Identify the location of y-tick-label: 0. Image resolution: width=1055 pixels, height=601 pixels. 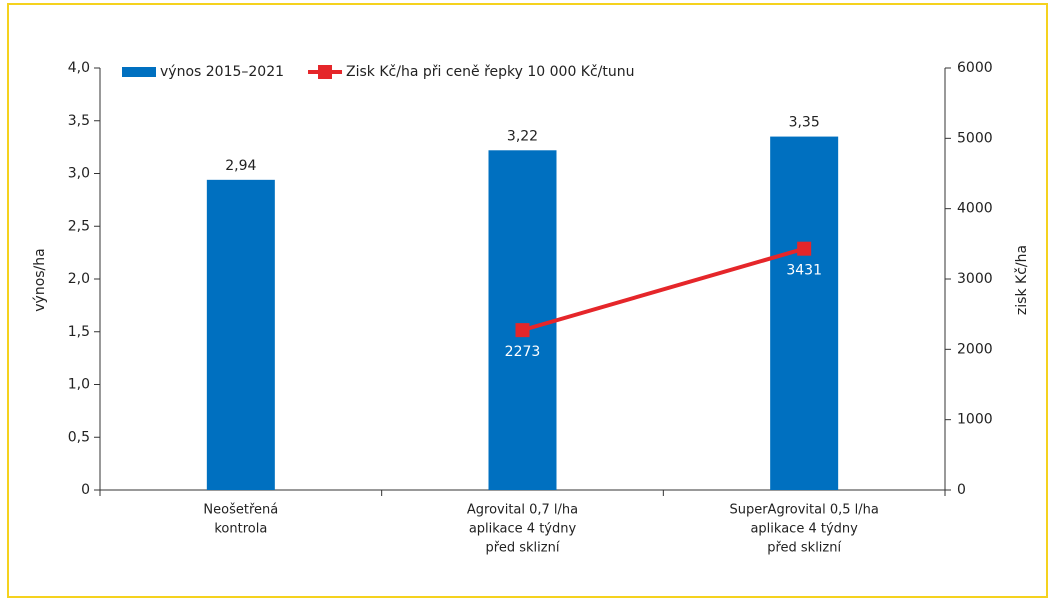
(85, 490).